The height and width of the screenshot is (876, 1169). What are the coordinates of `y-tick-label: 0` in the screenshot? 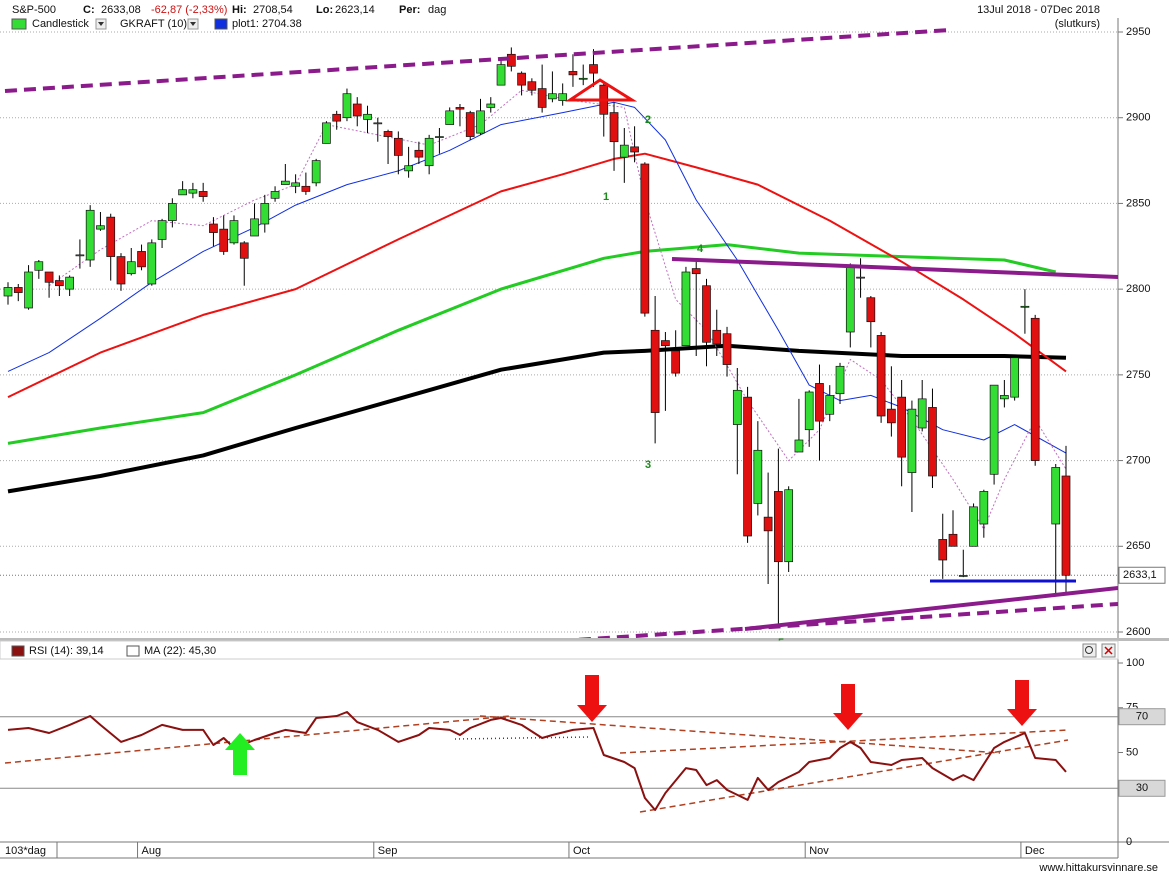 It's located at (1129, 842).